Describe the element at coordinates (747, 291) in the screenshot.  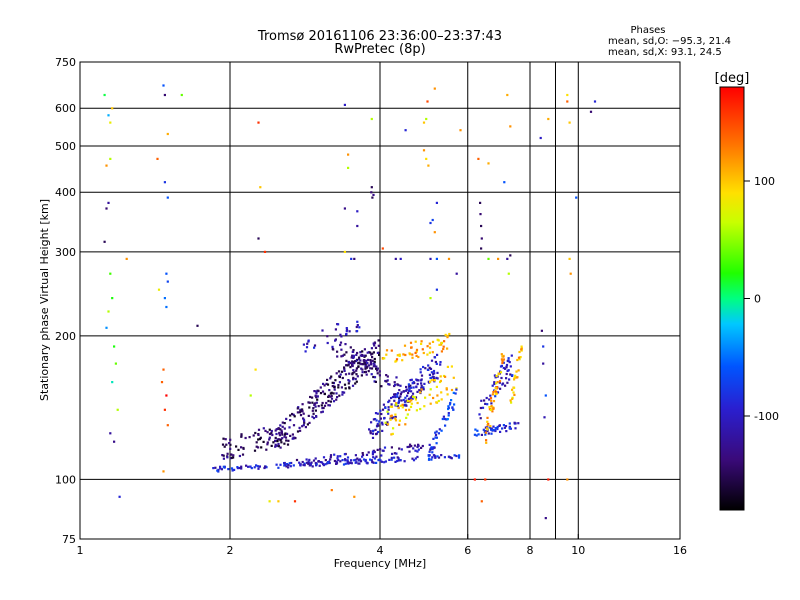
I see `colorbar: [deg] 100 0 -100` at that location.